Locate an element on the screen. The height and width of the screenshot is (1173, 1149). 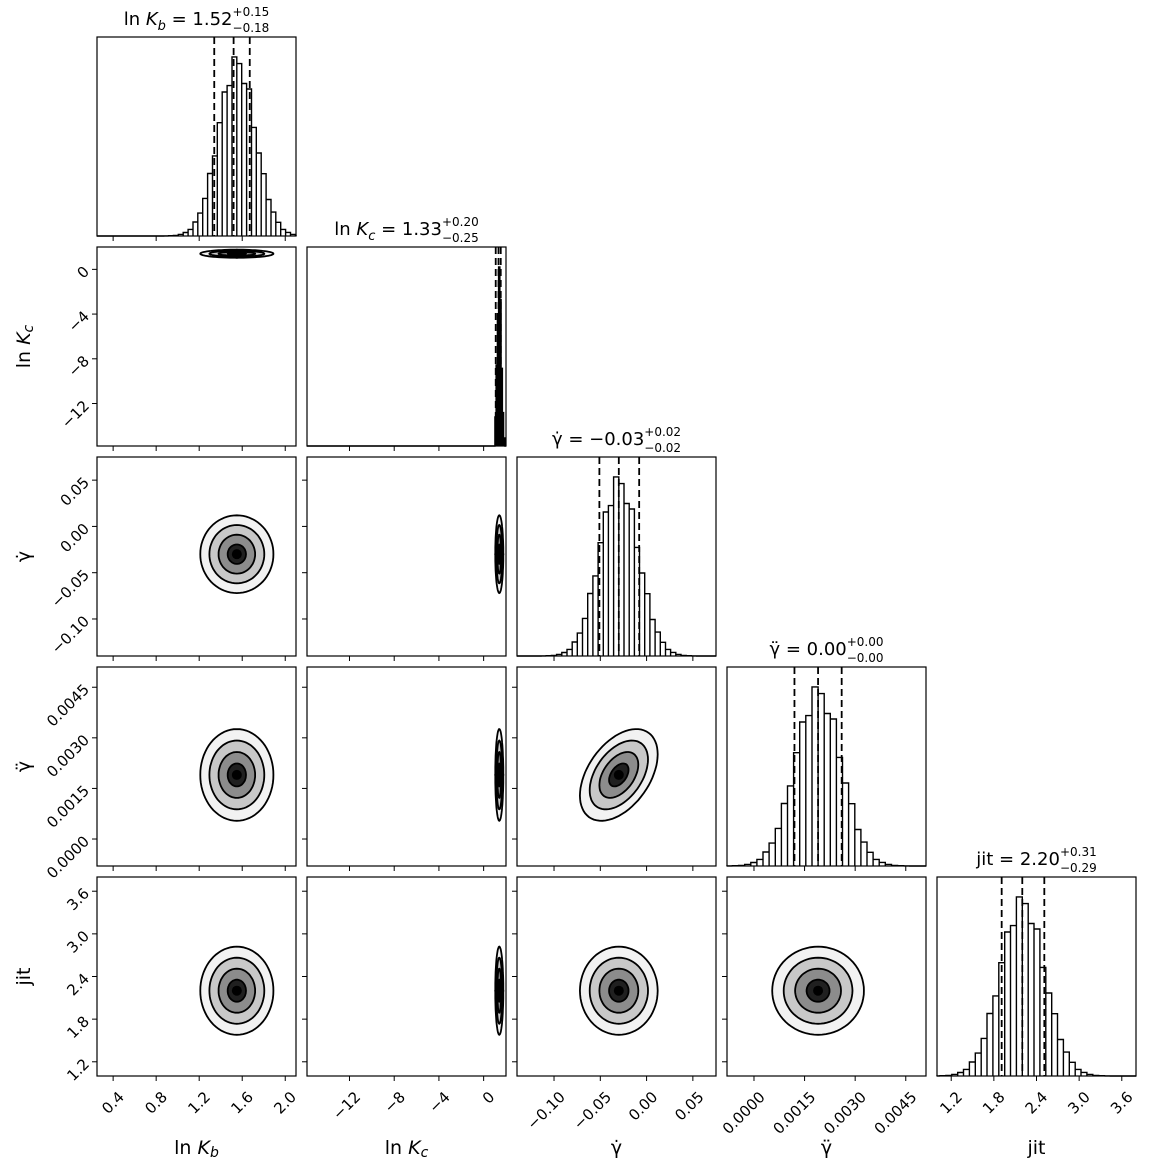
x-tick-label: 3.0 is located at coordinates (1079, 1103).